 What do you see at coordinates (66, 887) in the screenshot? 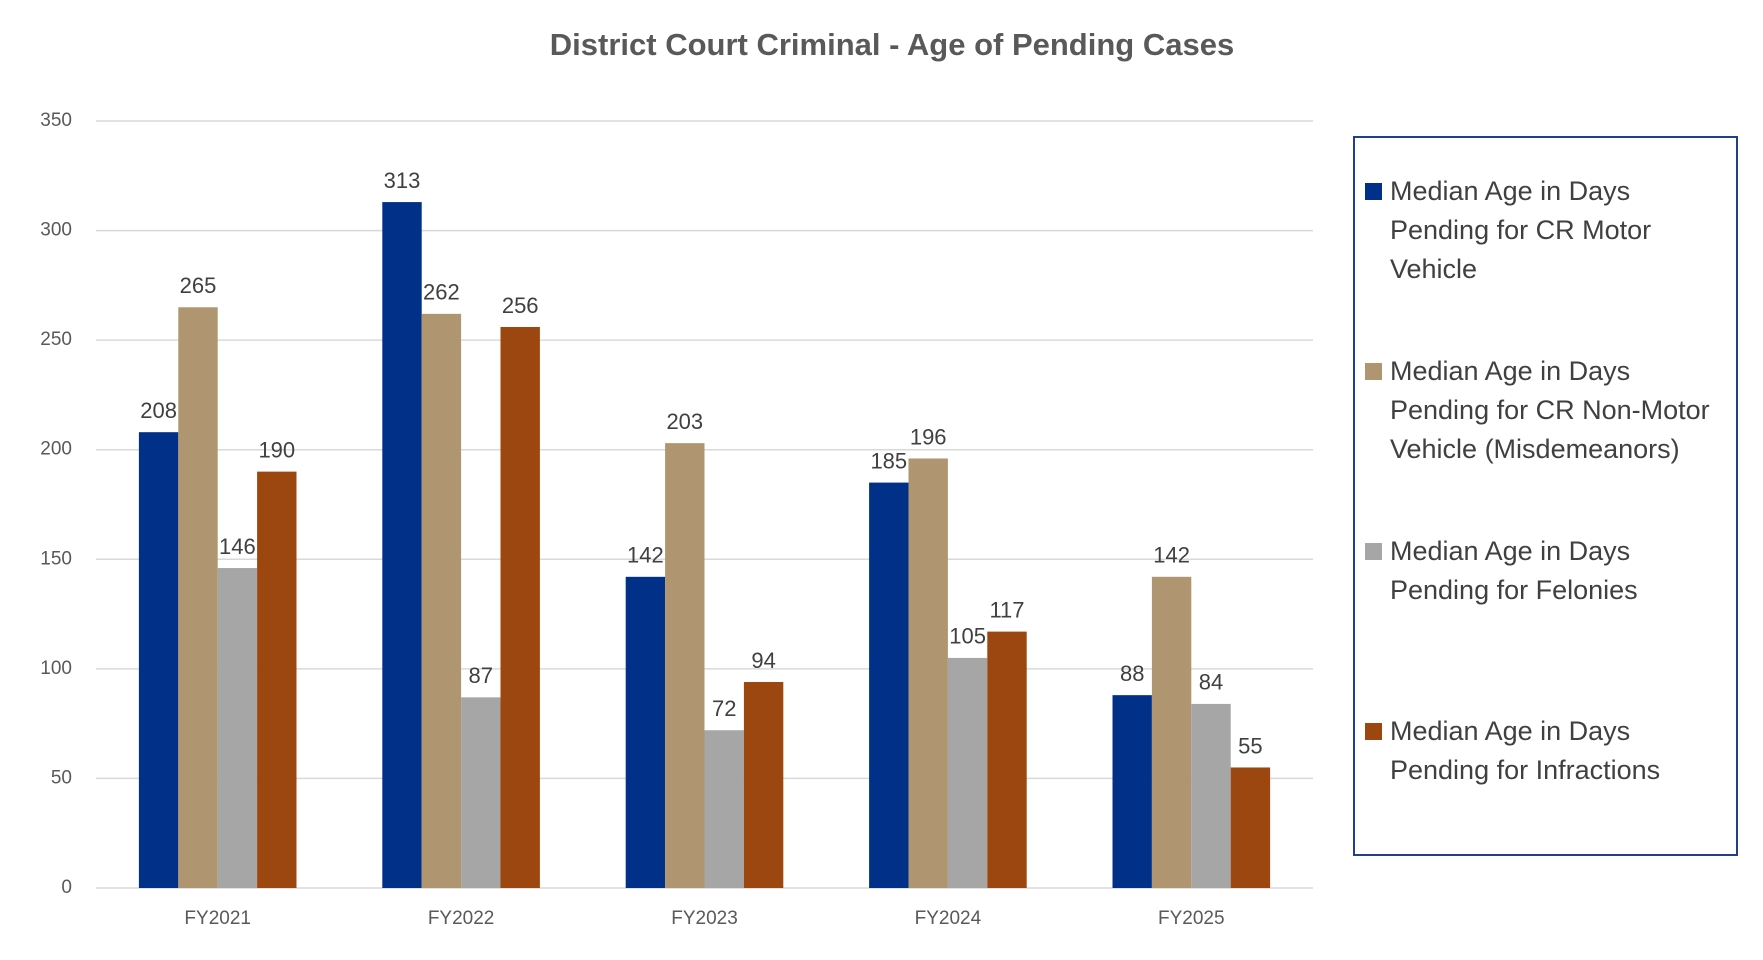
I see `y-tick-label: 0` at bounding box center [66, 887].